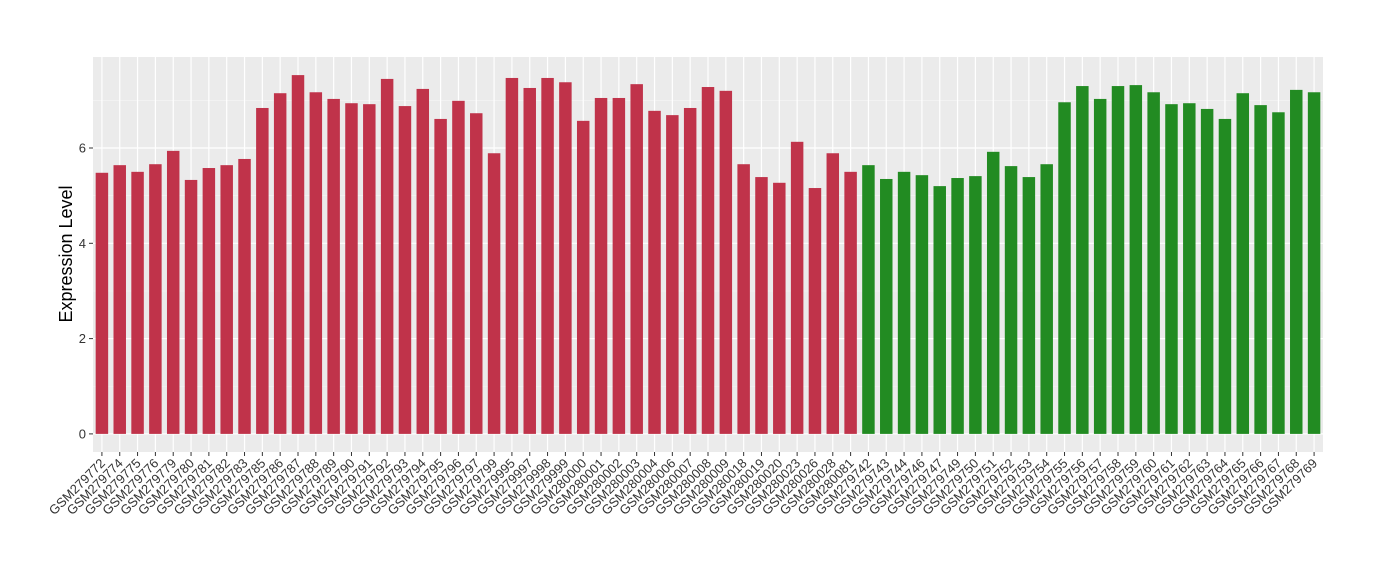 Image resolution: width=1380 pixels, height=580 pixels. What do you see at coordinates (82, 148) in the screenshot?
I see `y-tick-label: 6` at bounding box center [82, 148].